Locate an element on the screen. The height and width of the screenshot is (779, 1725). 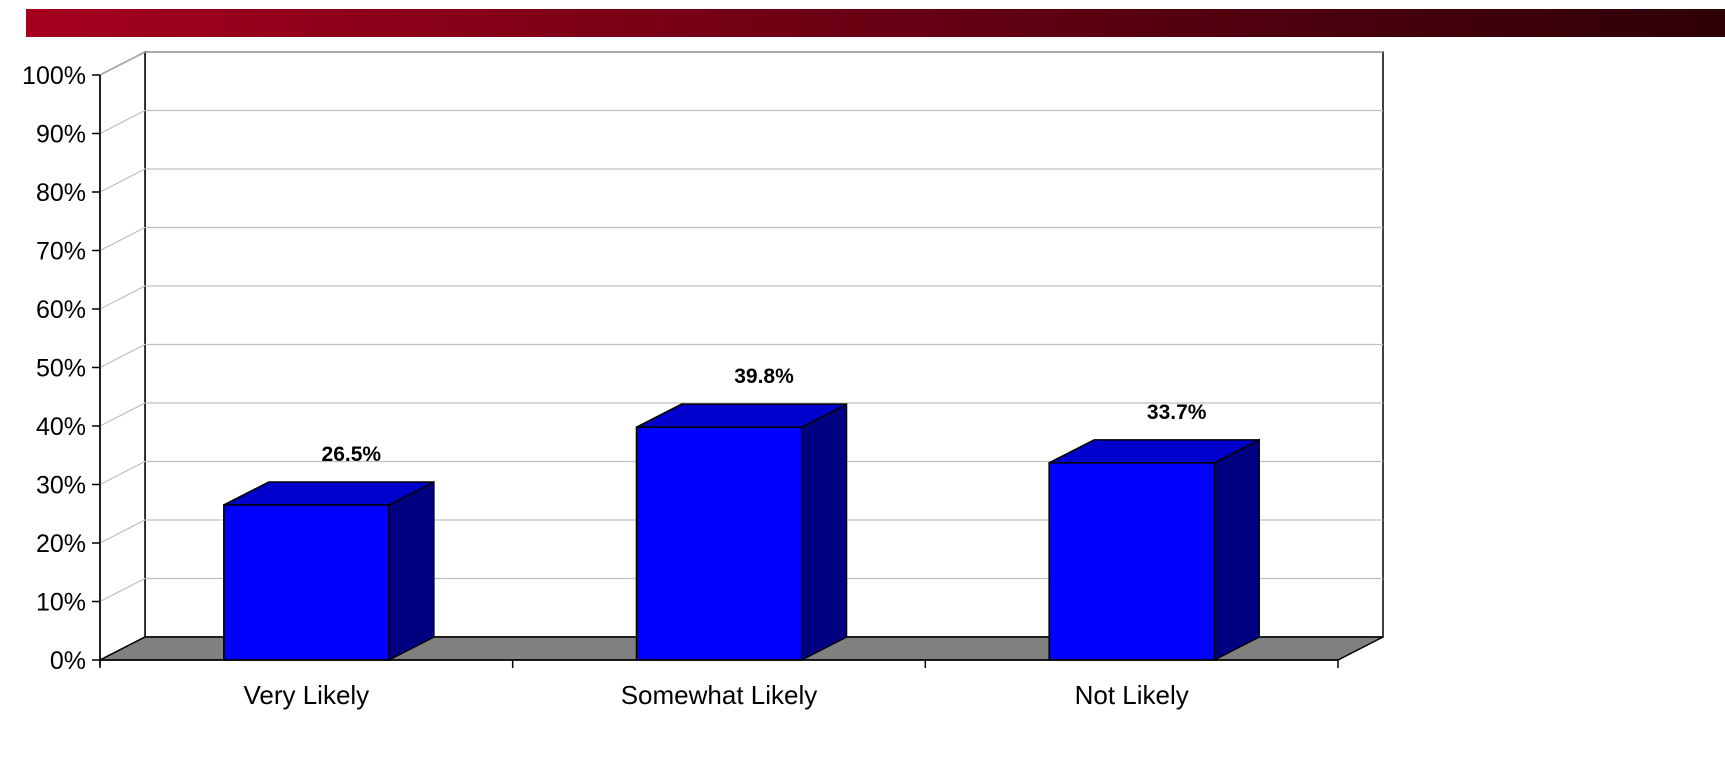
y-tick-label: 20% is located at coordinates (61, 544).